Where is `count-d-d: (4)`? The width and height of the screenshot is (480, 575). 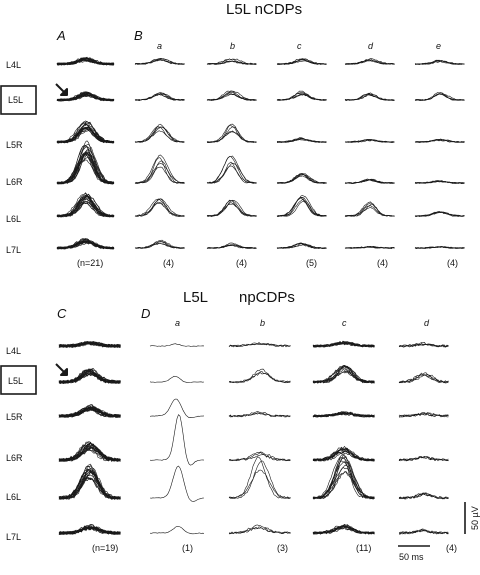 count-d-d: (4) is located at coordinates (451, 548).